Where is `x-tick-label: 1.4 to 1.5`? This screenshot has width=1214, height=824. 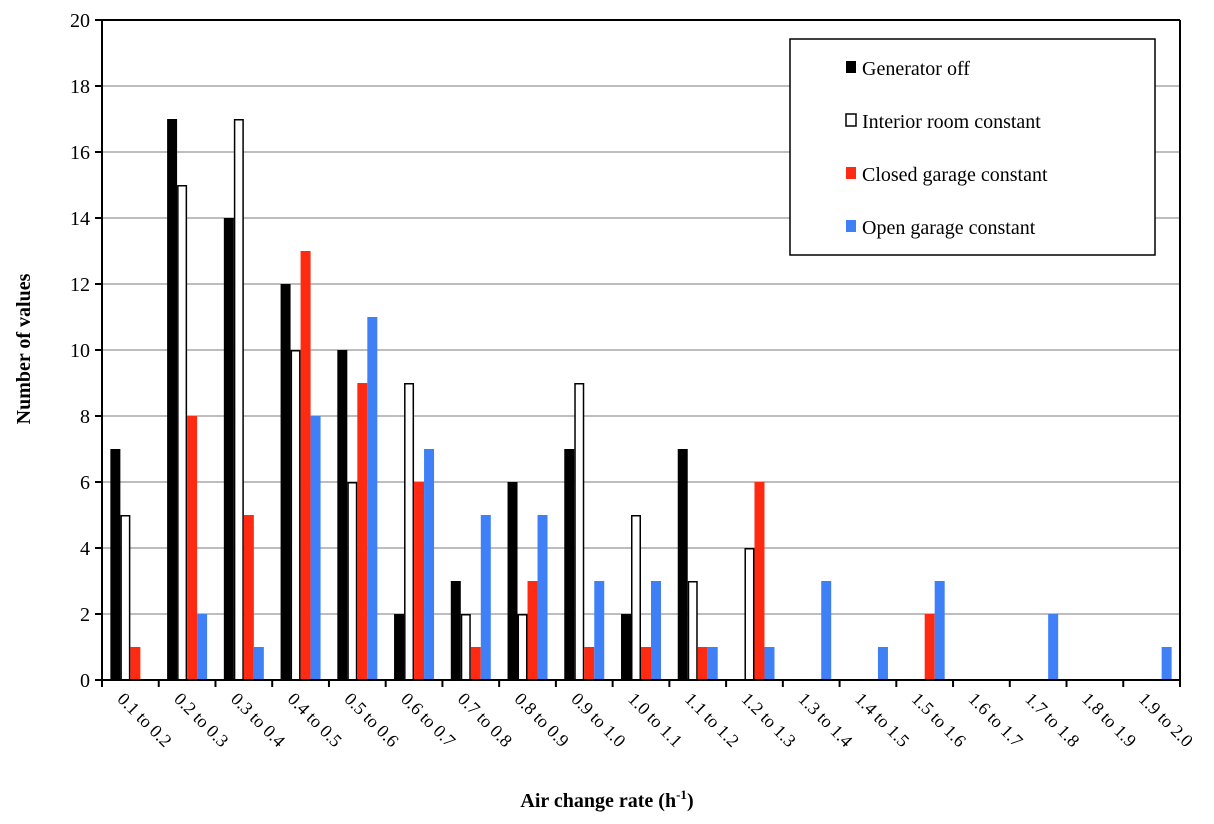
x-tick-label: 1.4 to 1.5 is located at coordinates (882, 720).